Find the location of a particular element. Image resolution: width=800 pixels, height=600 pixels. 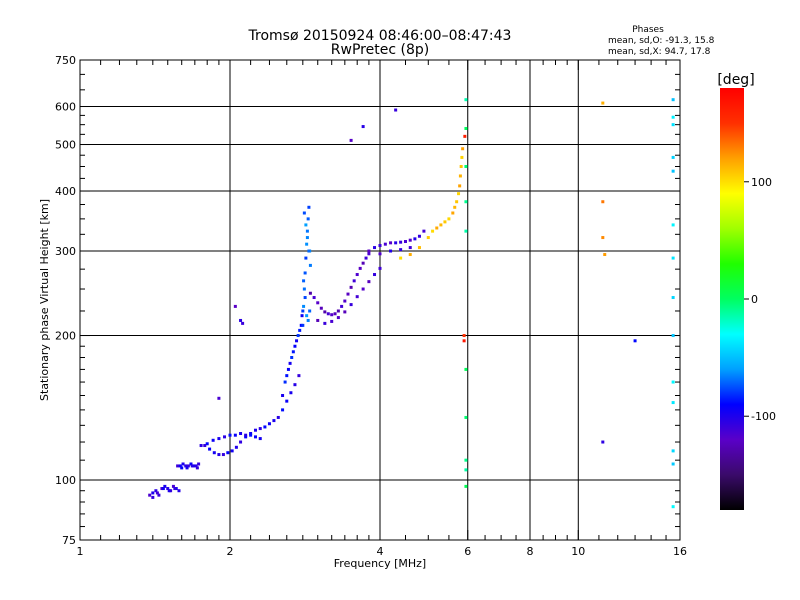

series-scatter-11MHz-blue is located at coordinates (619, 391).